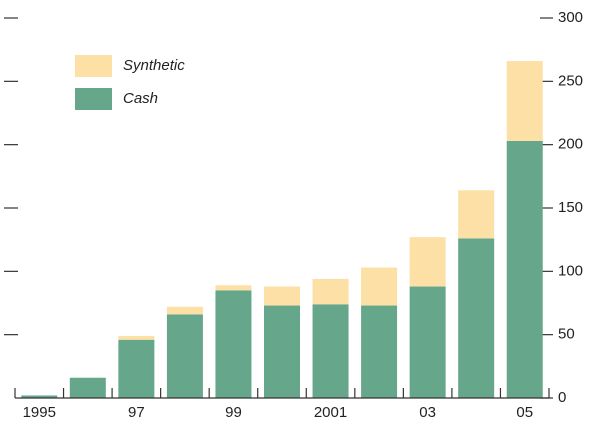 The image size is (593, 424). Describe the element at coordinates (140, 98) in the screenshot. I see `legend-label: Cash` at that location.